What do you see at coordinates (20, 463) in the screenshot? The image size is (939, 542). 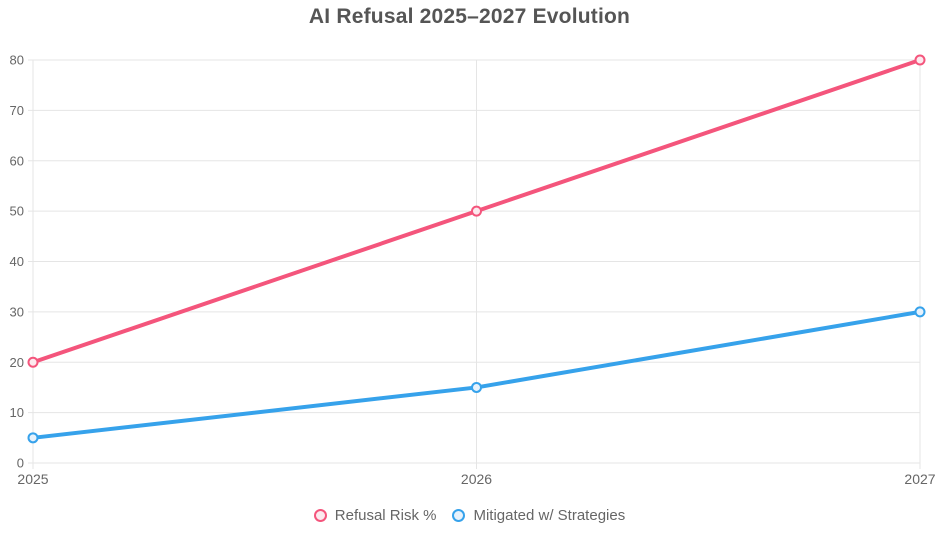 I see `y-tick-label: 0` at bounding box center [20, 463].